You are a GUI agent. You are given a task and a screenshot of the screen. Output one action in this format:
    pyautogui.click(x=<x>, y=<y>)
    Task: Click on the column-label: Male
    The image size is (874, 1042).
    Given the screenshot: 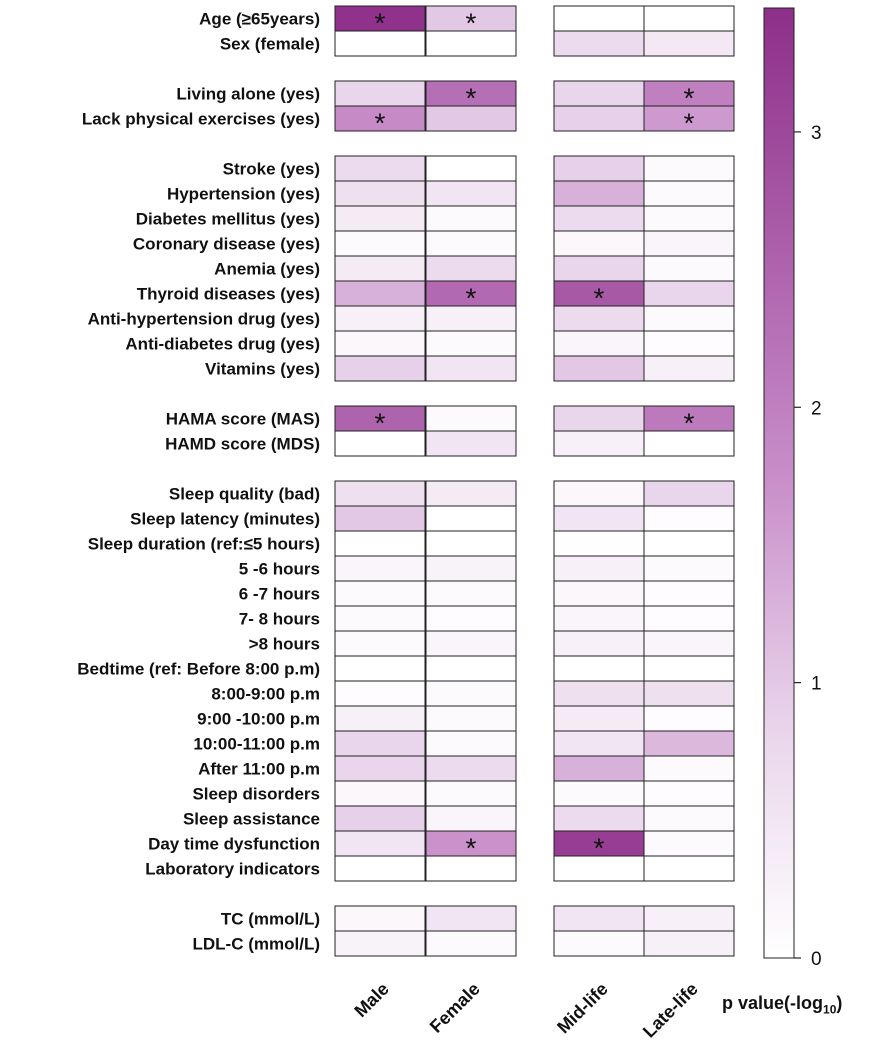 What is the action you would take?
    pyautogui.click(x=371, y=1000)
    